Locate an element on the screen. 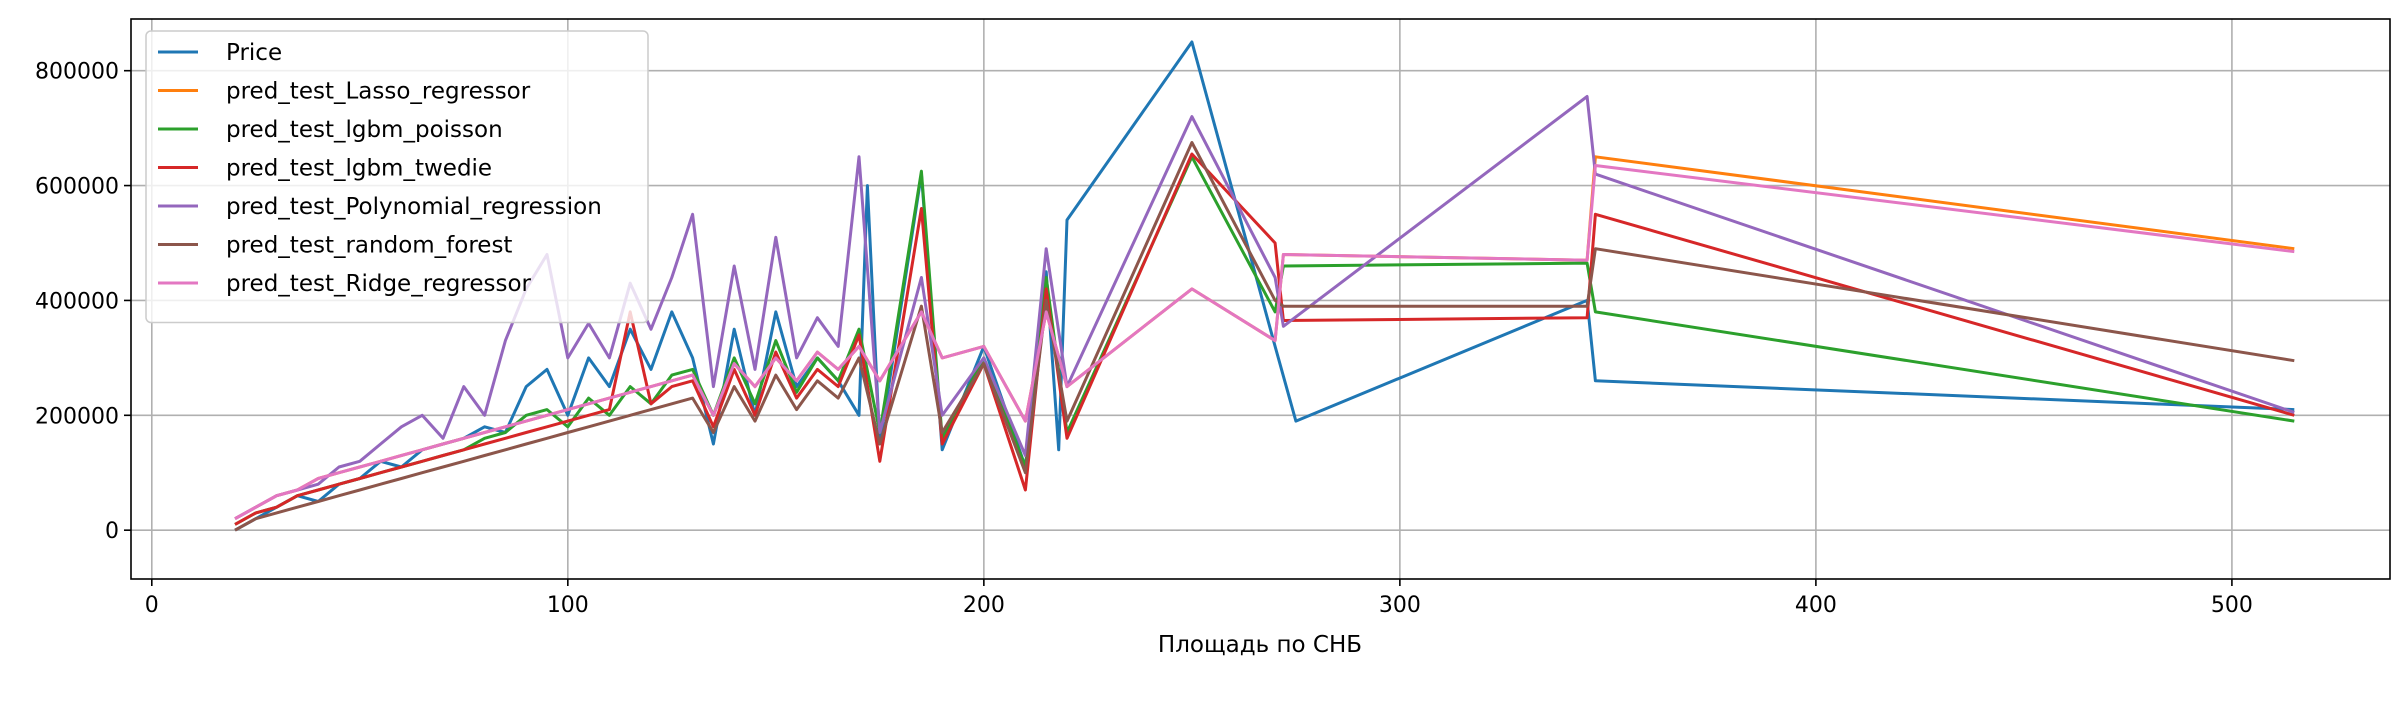  legend-label: pred_test_lgbm_twedie is located at coordinates (359, 169).